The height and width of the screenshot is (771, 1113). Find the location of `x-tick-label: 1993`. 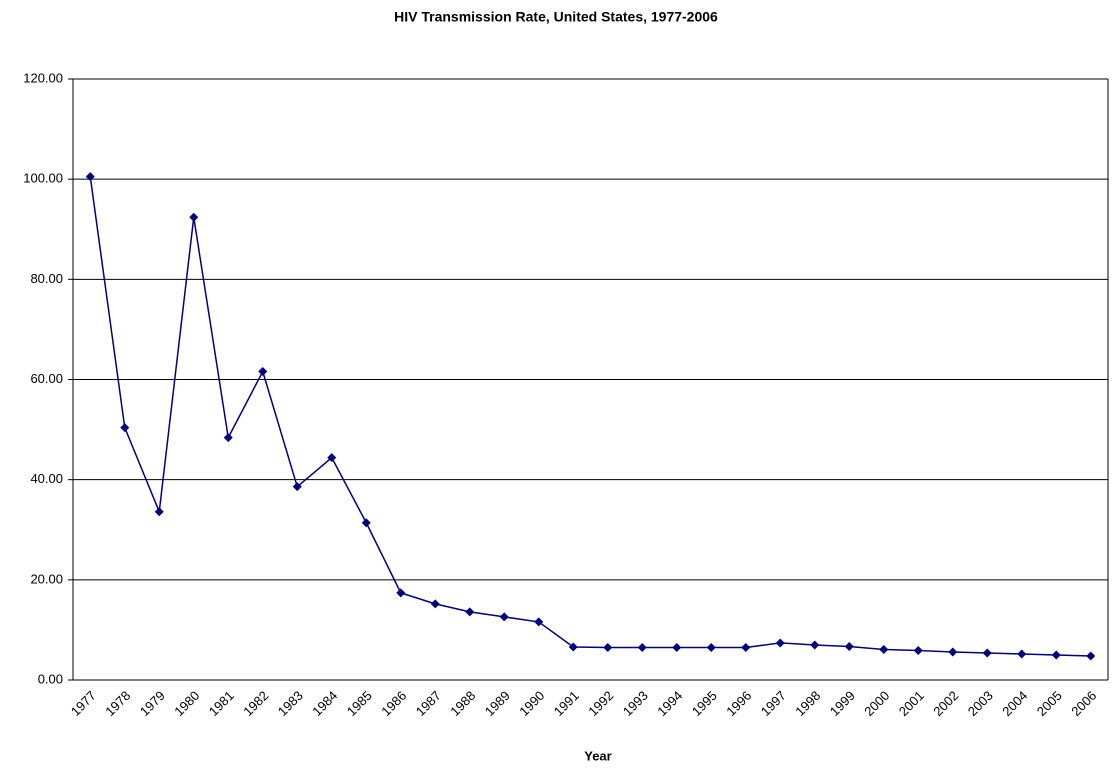

x-tick-label: 1993 is located at coordinates (635, 703).